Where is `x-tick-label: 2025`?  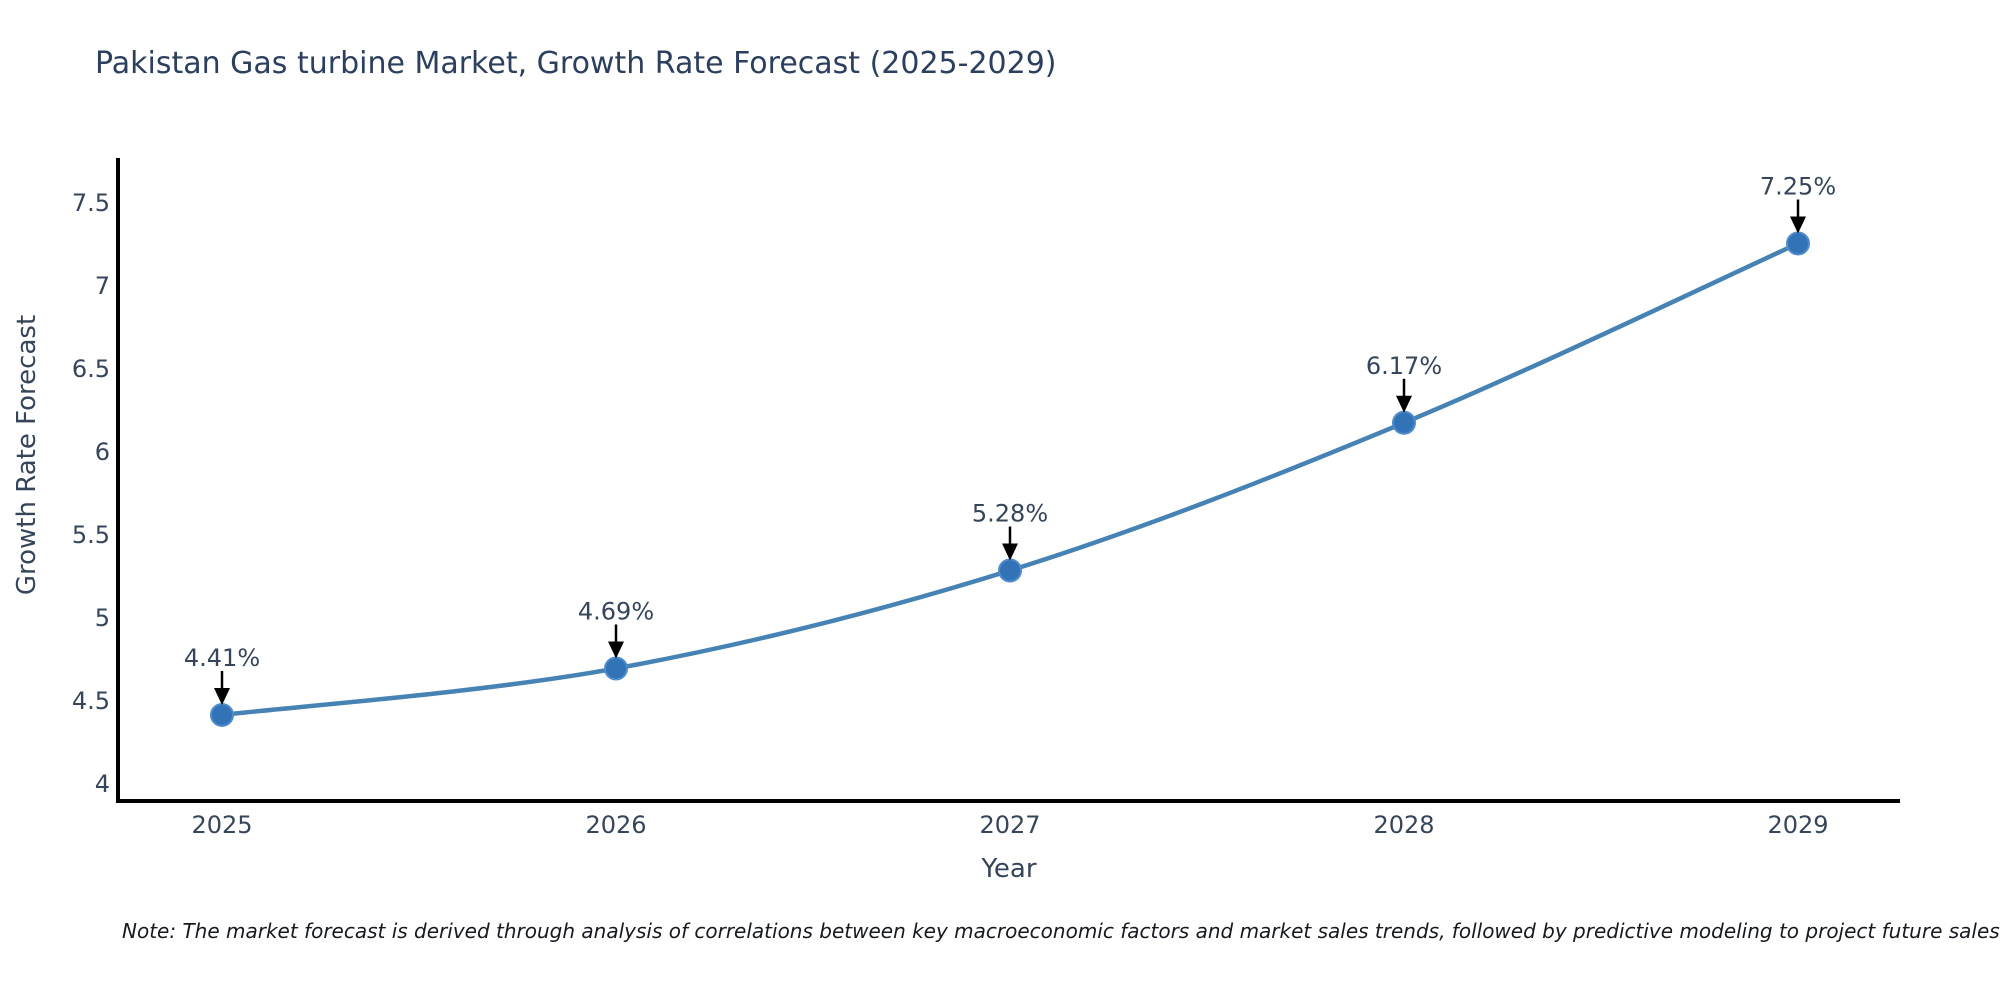 x-tick-label: 2025 is located at coordinates (221, 825).